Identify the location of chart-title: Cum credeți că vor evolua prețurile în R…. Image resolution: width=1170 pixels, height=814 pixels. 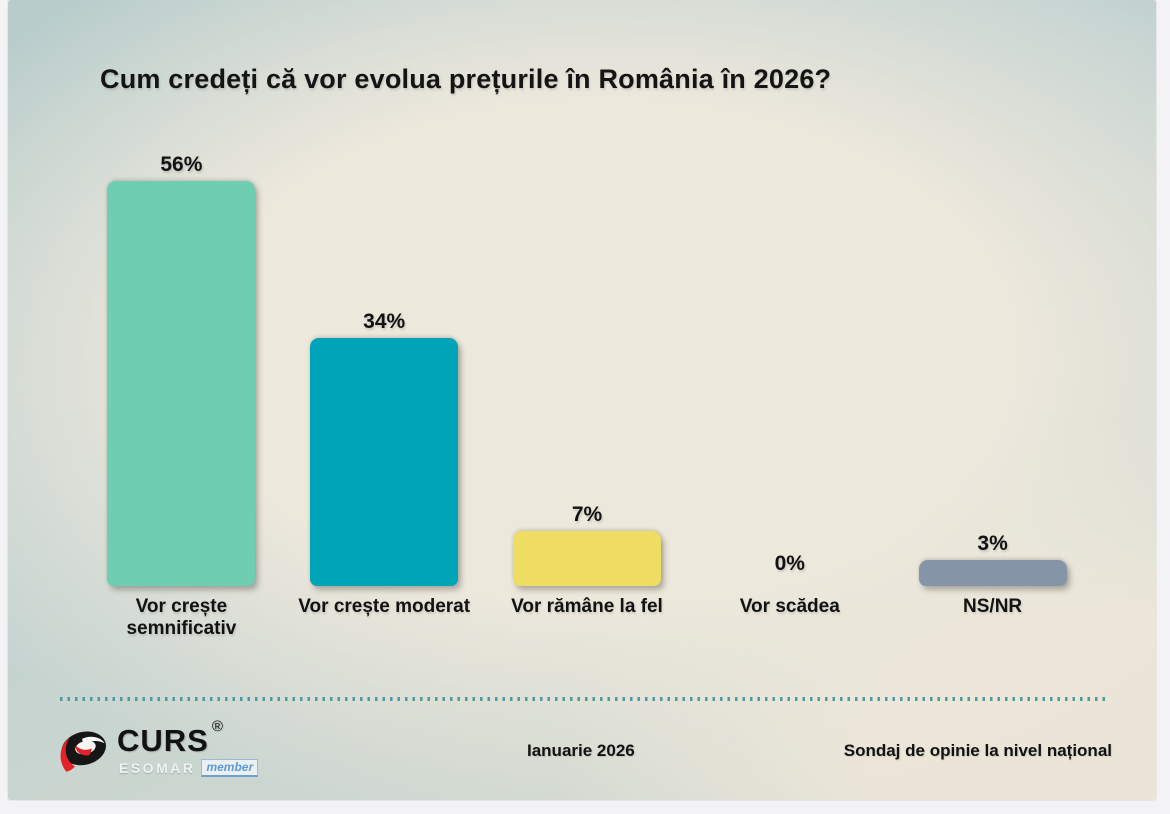
(466, 79).